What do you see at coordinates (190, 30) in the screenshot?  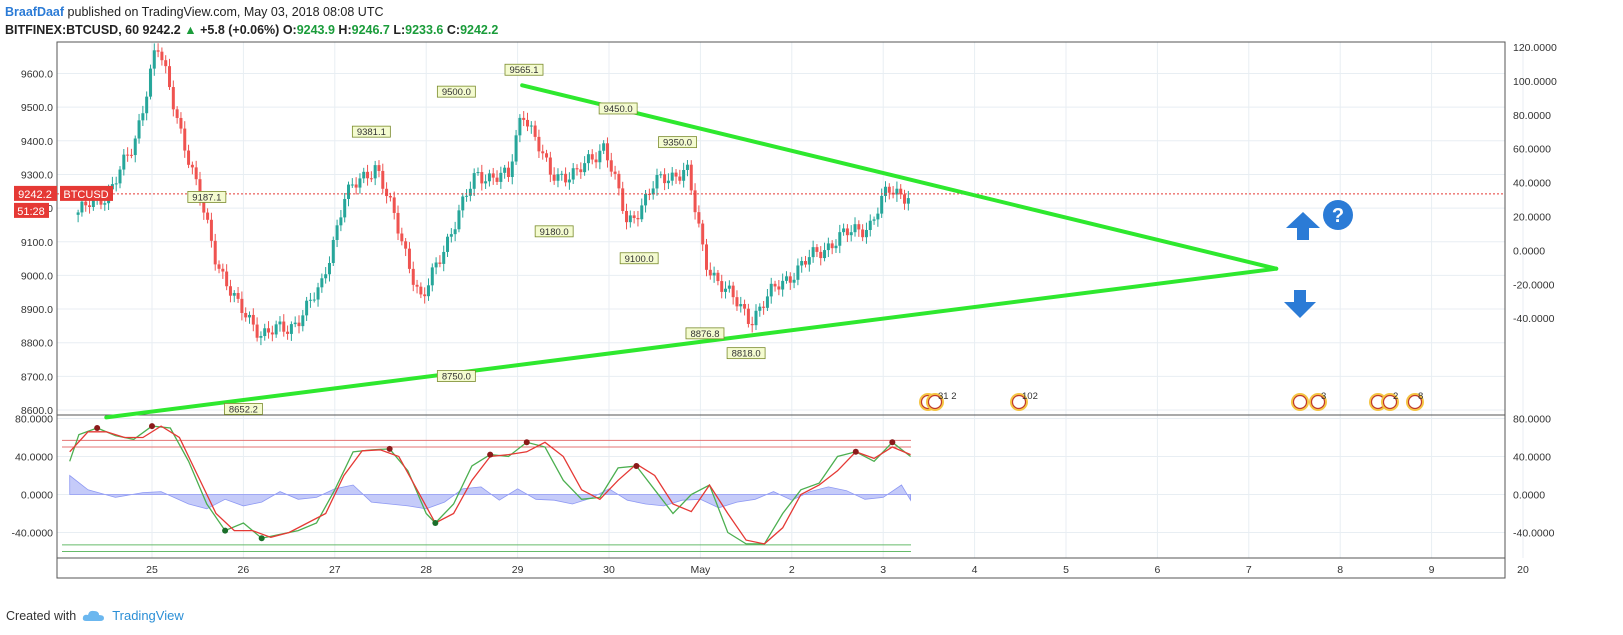 I see `up-triangle-icon: ▲` at bounding box center [190, 30].